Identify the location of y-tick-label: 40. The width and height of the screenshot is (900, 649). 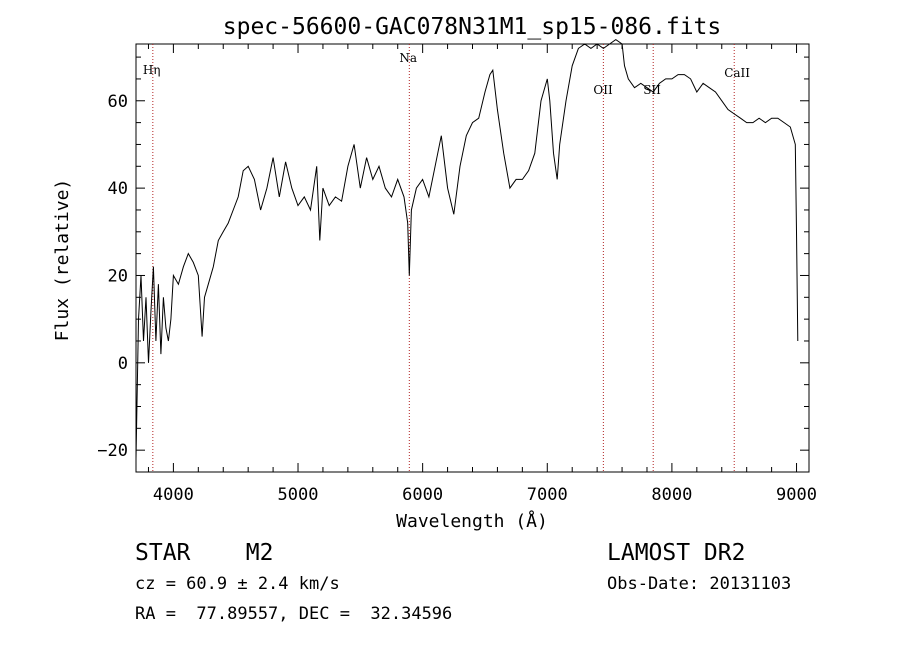
(118, 189).